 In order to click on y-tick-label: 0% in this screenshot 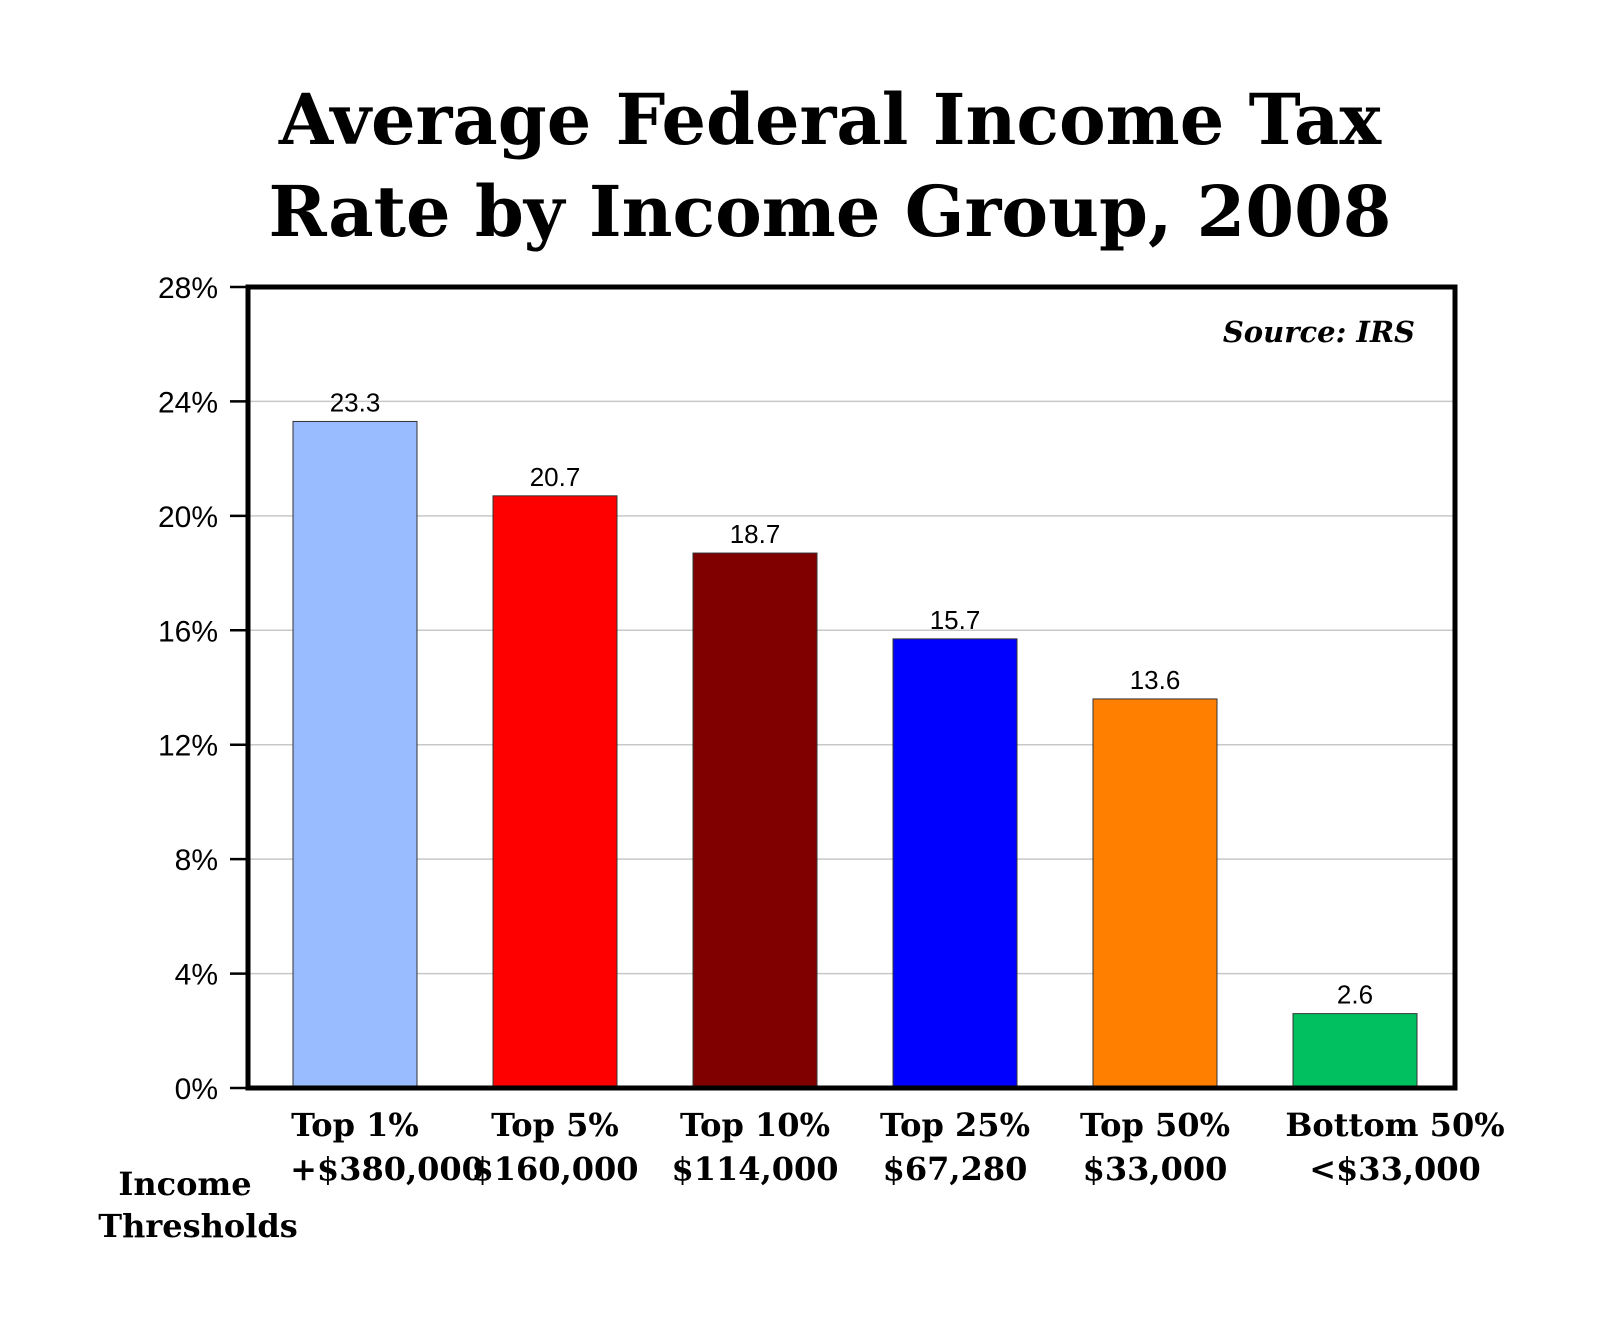, I will do `click(196, 1089)`.